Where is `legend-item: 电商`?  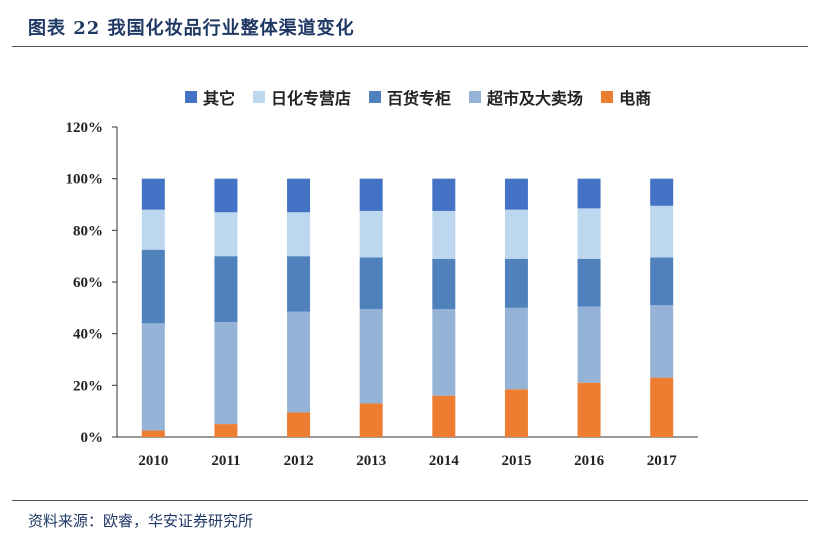 legend-item: 电商 is located at coordinates (626, 97).